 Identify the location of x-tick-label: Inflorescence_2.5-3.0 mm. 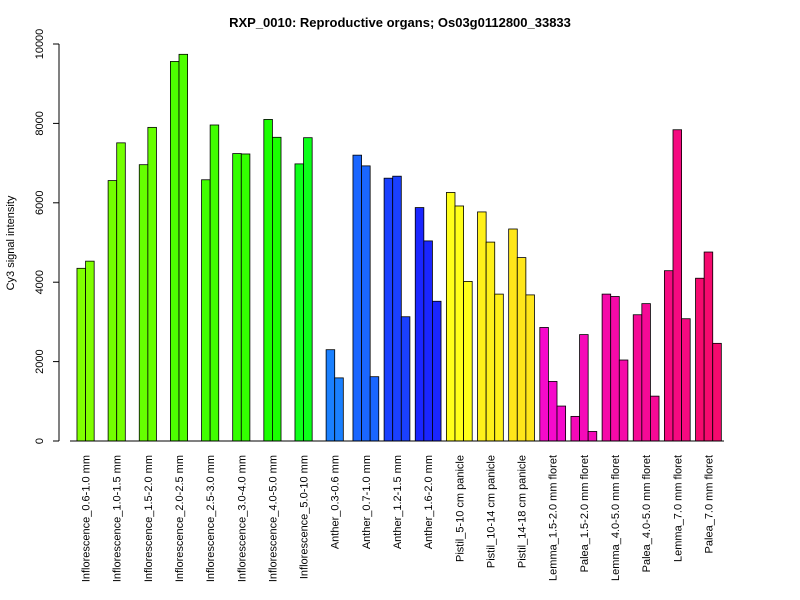
(211, 518).